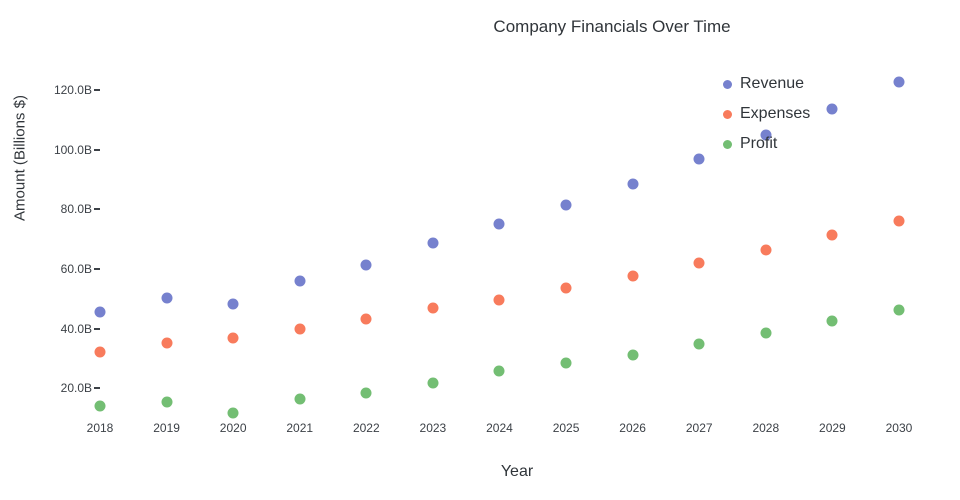 This screenshot has height=500, width=960. I want to click on x-tick-label-2027: 2027, so click(699, 428).